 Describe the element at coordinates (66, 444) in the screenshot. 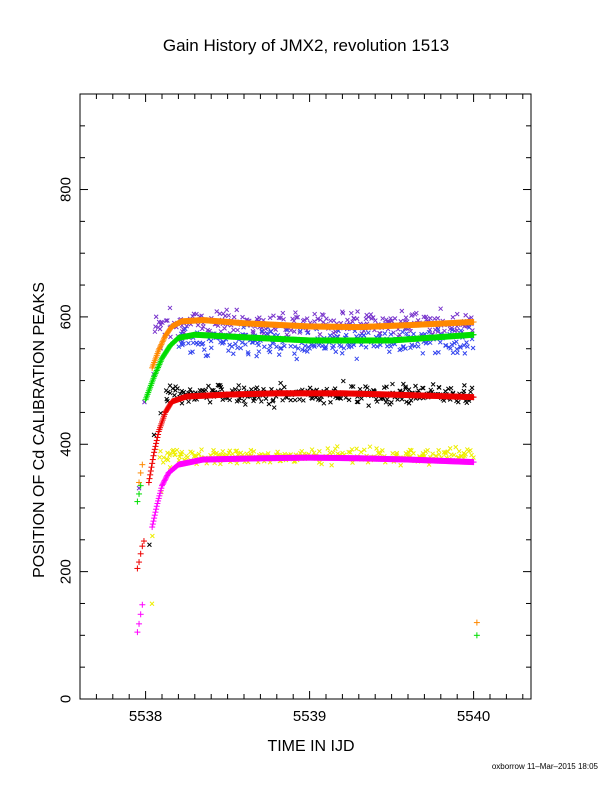

I see `y-tick-label: 400` at that location.